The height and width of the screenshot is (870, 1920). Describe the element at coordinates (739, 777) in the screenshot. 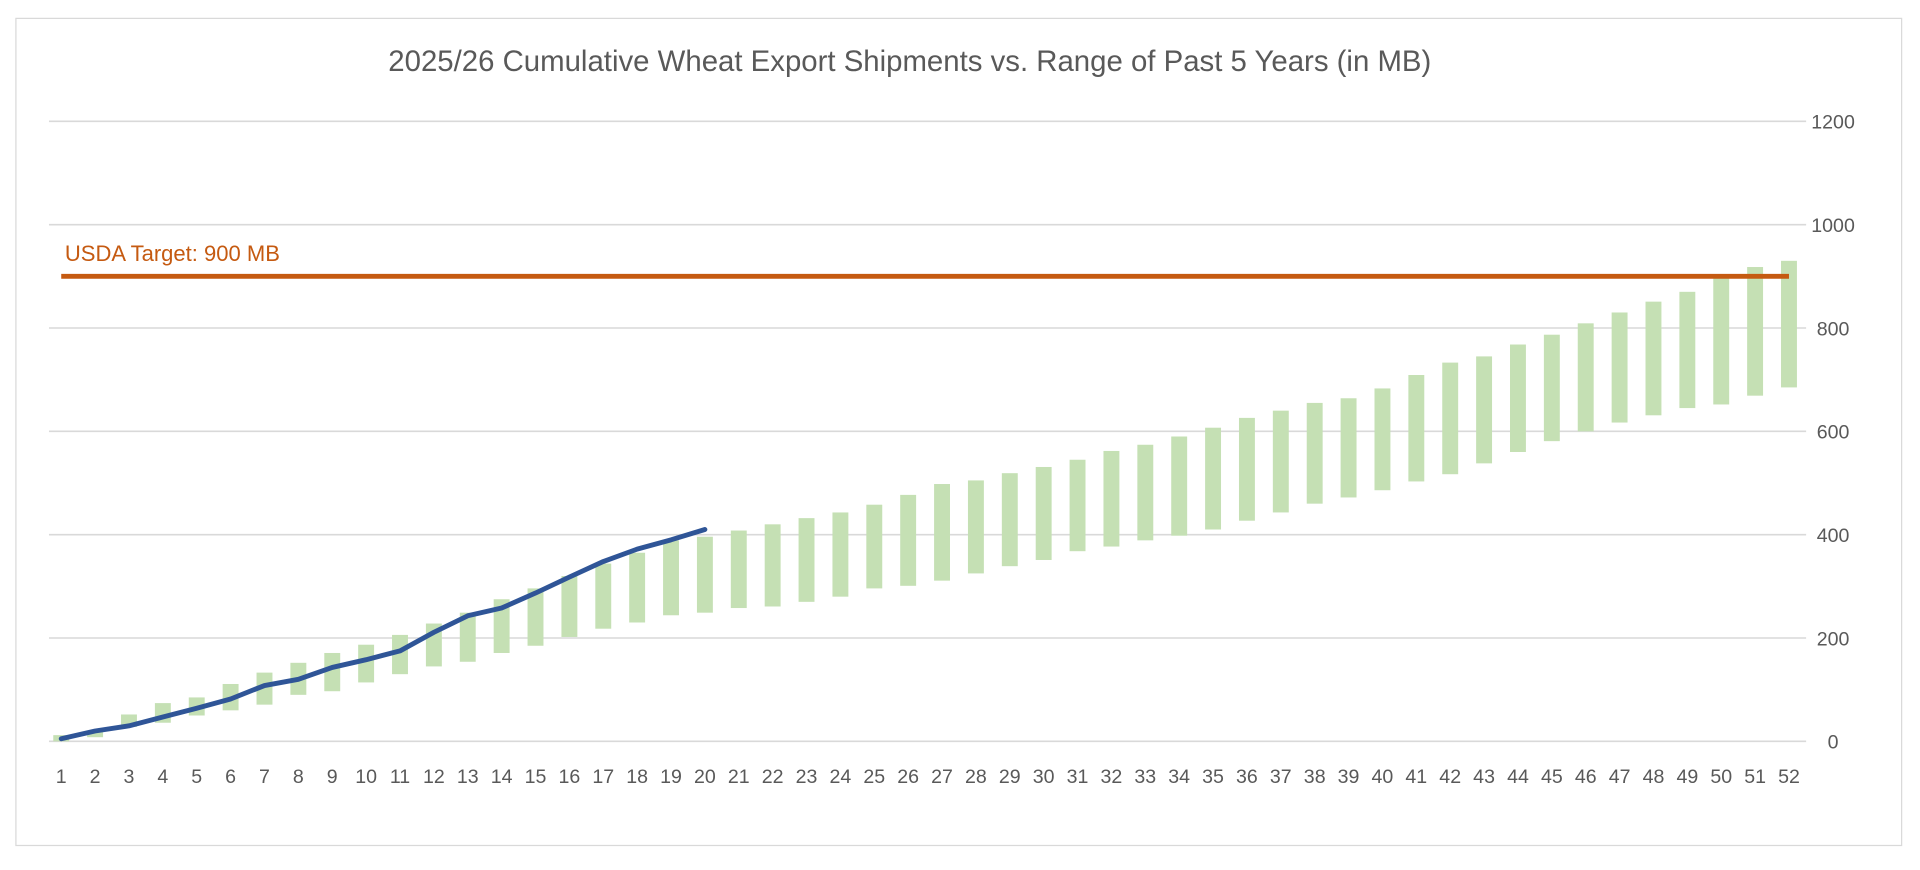

I see `x-tick-label: 21` at that location.